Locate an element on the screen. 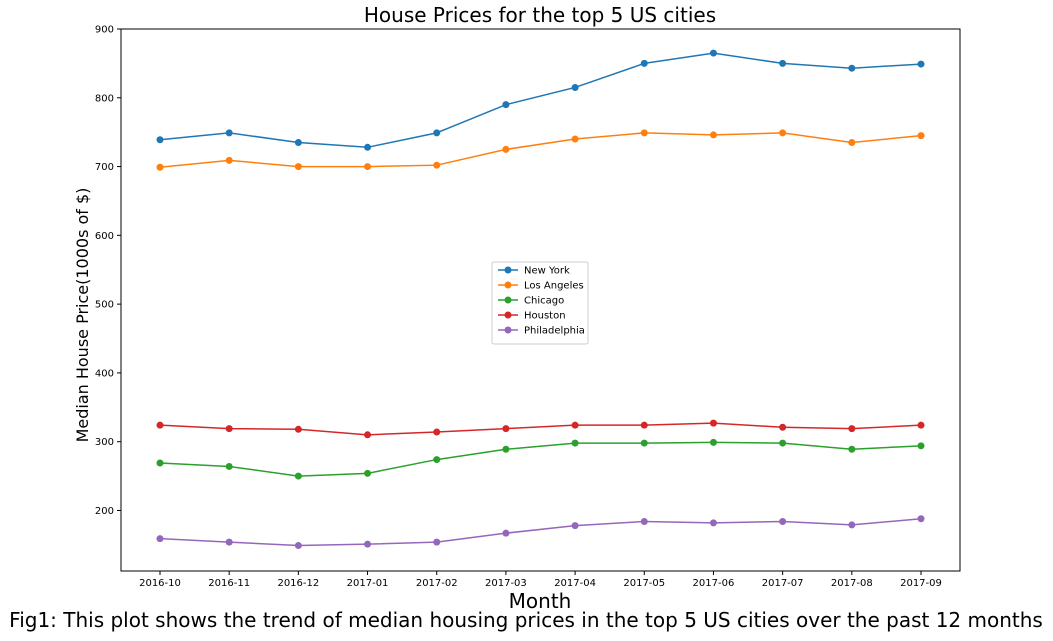 The image size is (1053, 641). x-axis-label: Month is located at coordinates (540, 601).